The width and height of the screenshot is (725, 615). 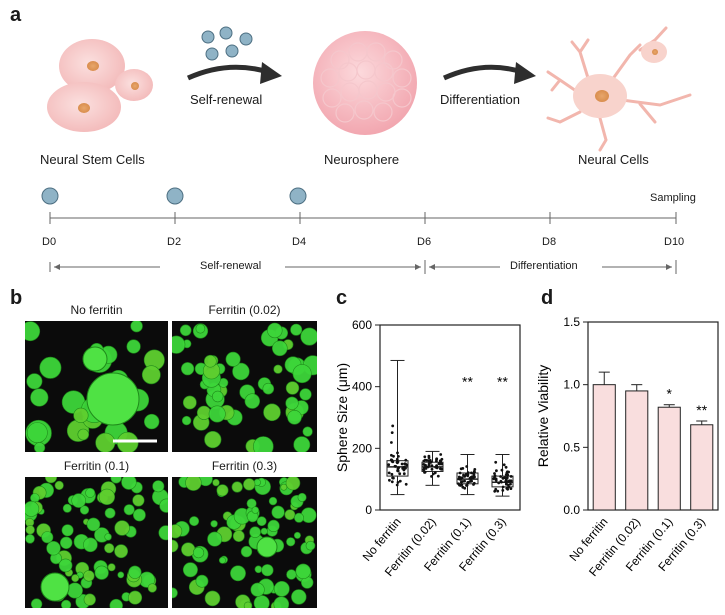 What do you see at coordinates (174, 196) in the screenshot?
I see `ferritin-dose-icons` at bounding box center [174, 196].